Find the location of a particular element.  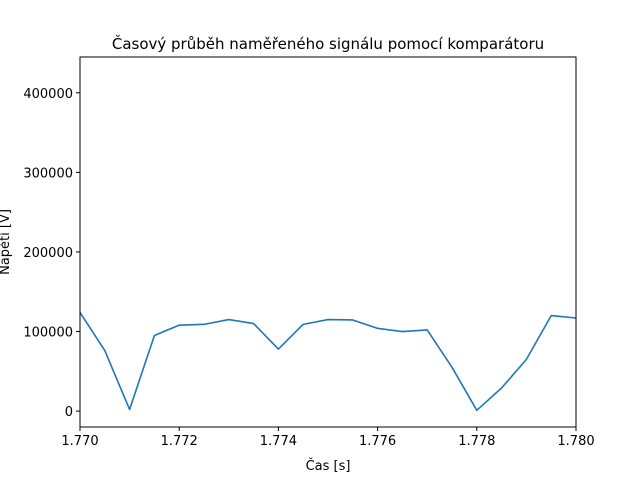

y-axis-label: Napětí [V] is located at coordinates (6, 242).